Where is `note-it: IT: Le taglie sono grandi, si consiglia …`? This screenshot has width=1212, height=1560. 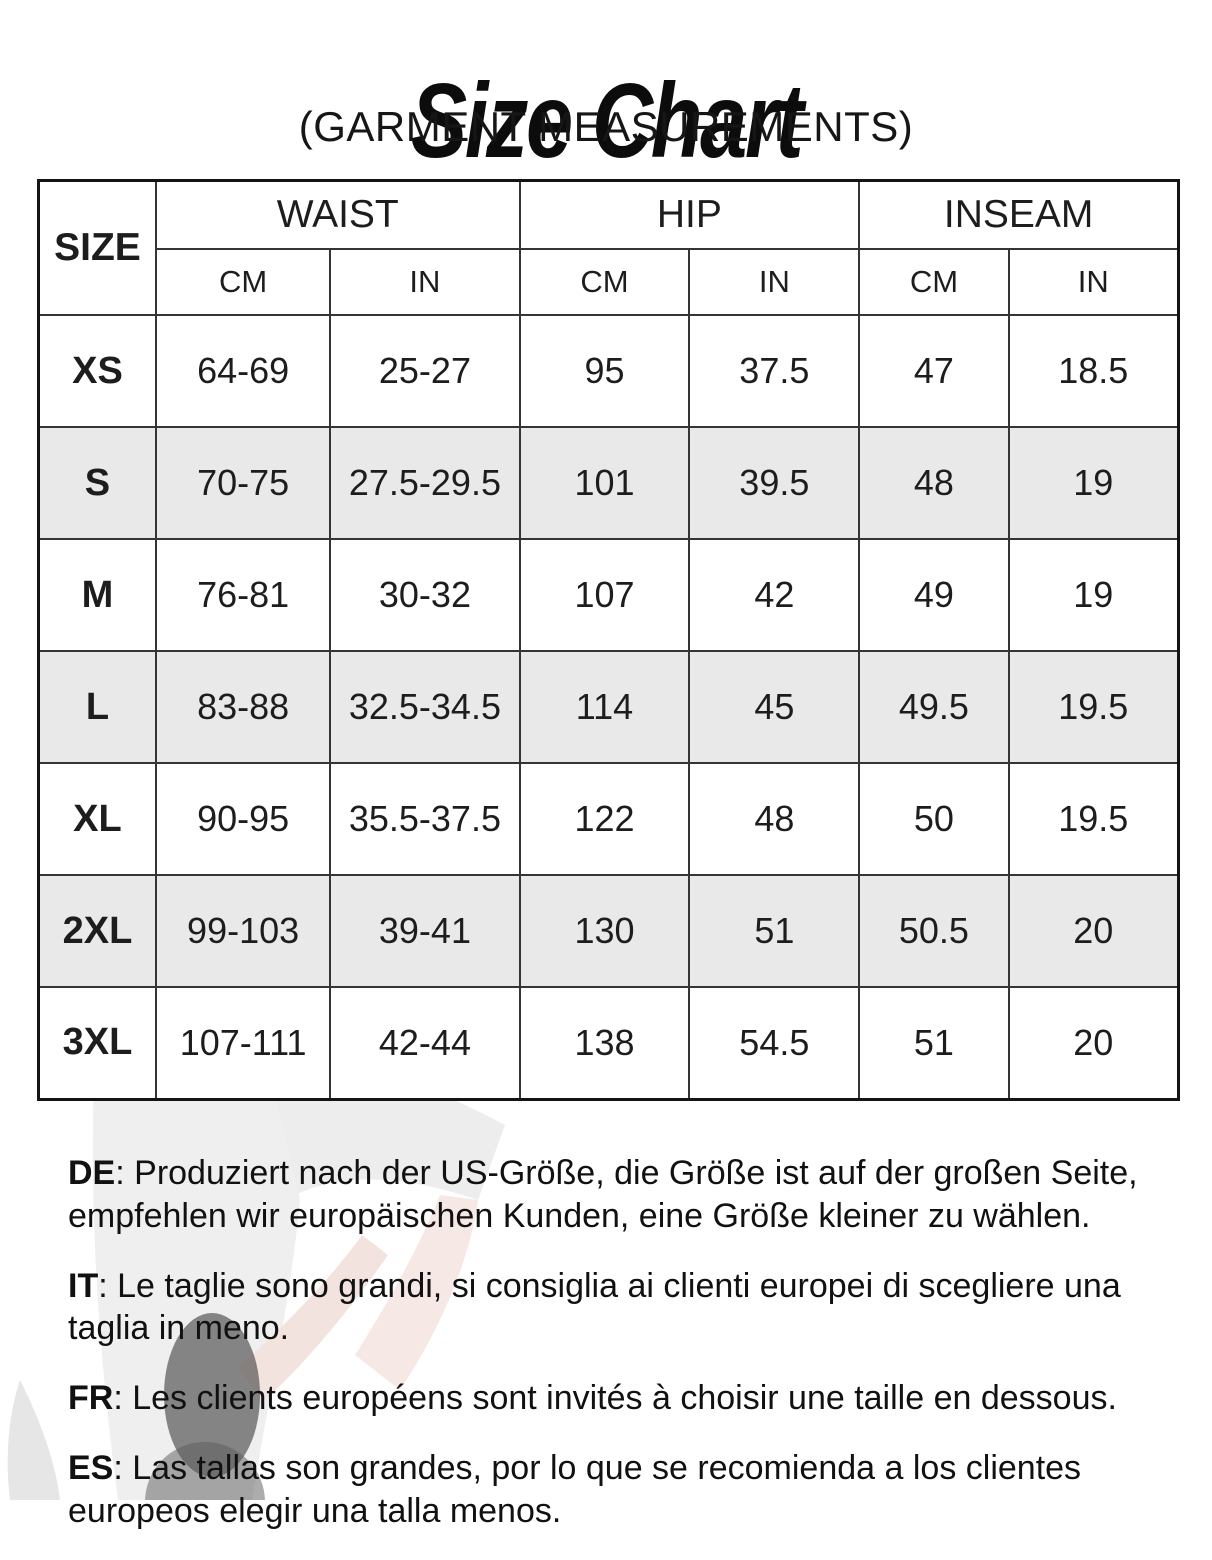
note-it: IT: Le taglie sono grandi, si consiglia … is located at coordinates (610, 1308).